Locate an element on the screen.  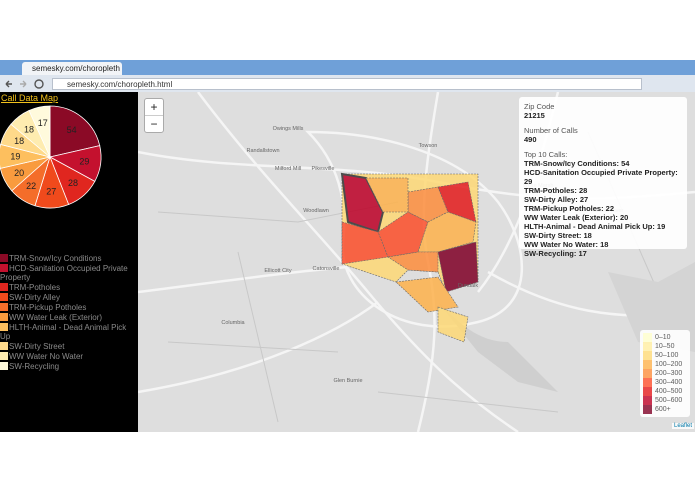
map-legend-item: 100–200 is located at coordinates (665, 364).